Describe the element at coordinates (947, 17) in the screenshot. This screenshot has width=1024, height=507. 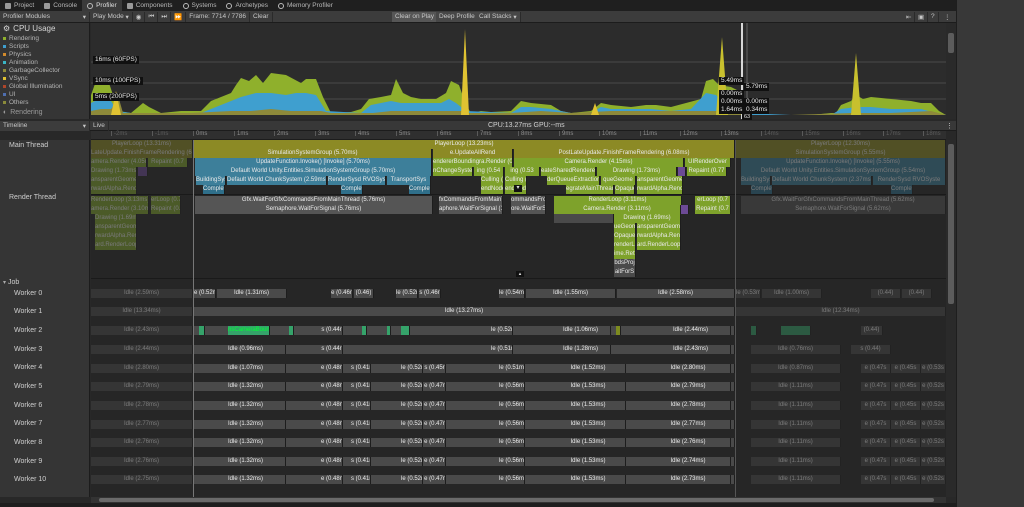
I see `more-menu-button: ⋮` at that location.